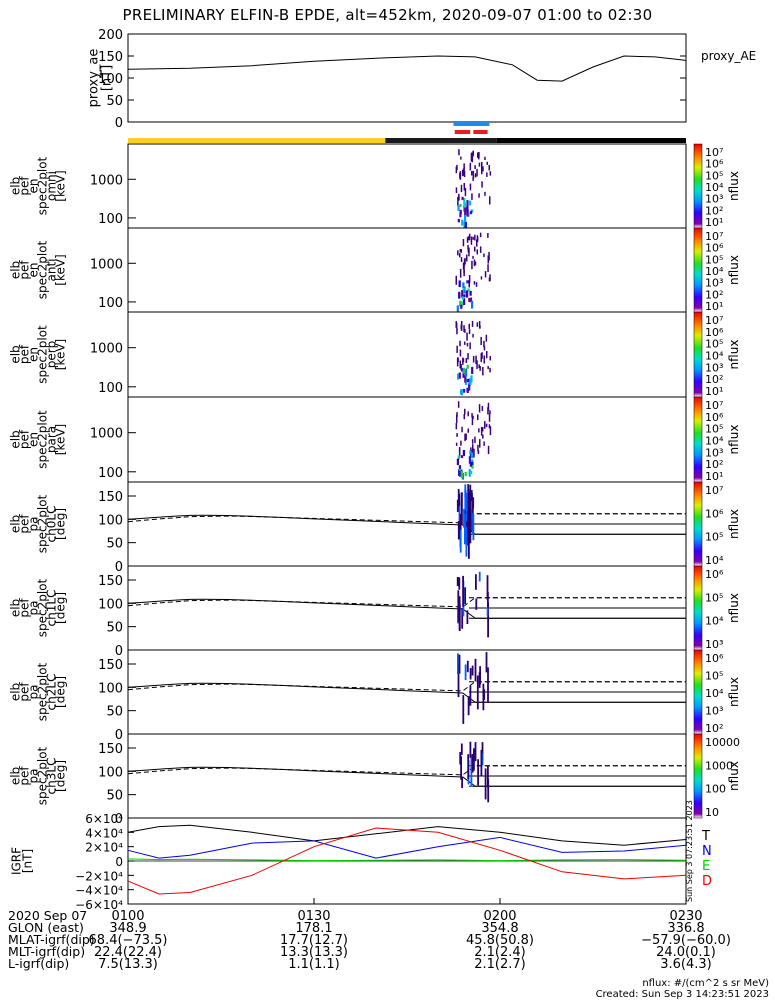 This screenshot has width=775, height=1000. I want to click on ylabel-line: pa, so click(34, 776).